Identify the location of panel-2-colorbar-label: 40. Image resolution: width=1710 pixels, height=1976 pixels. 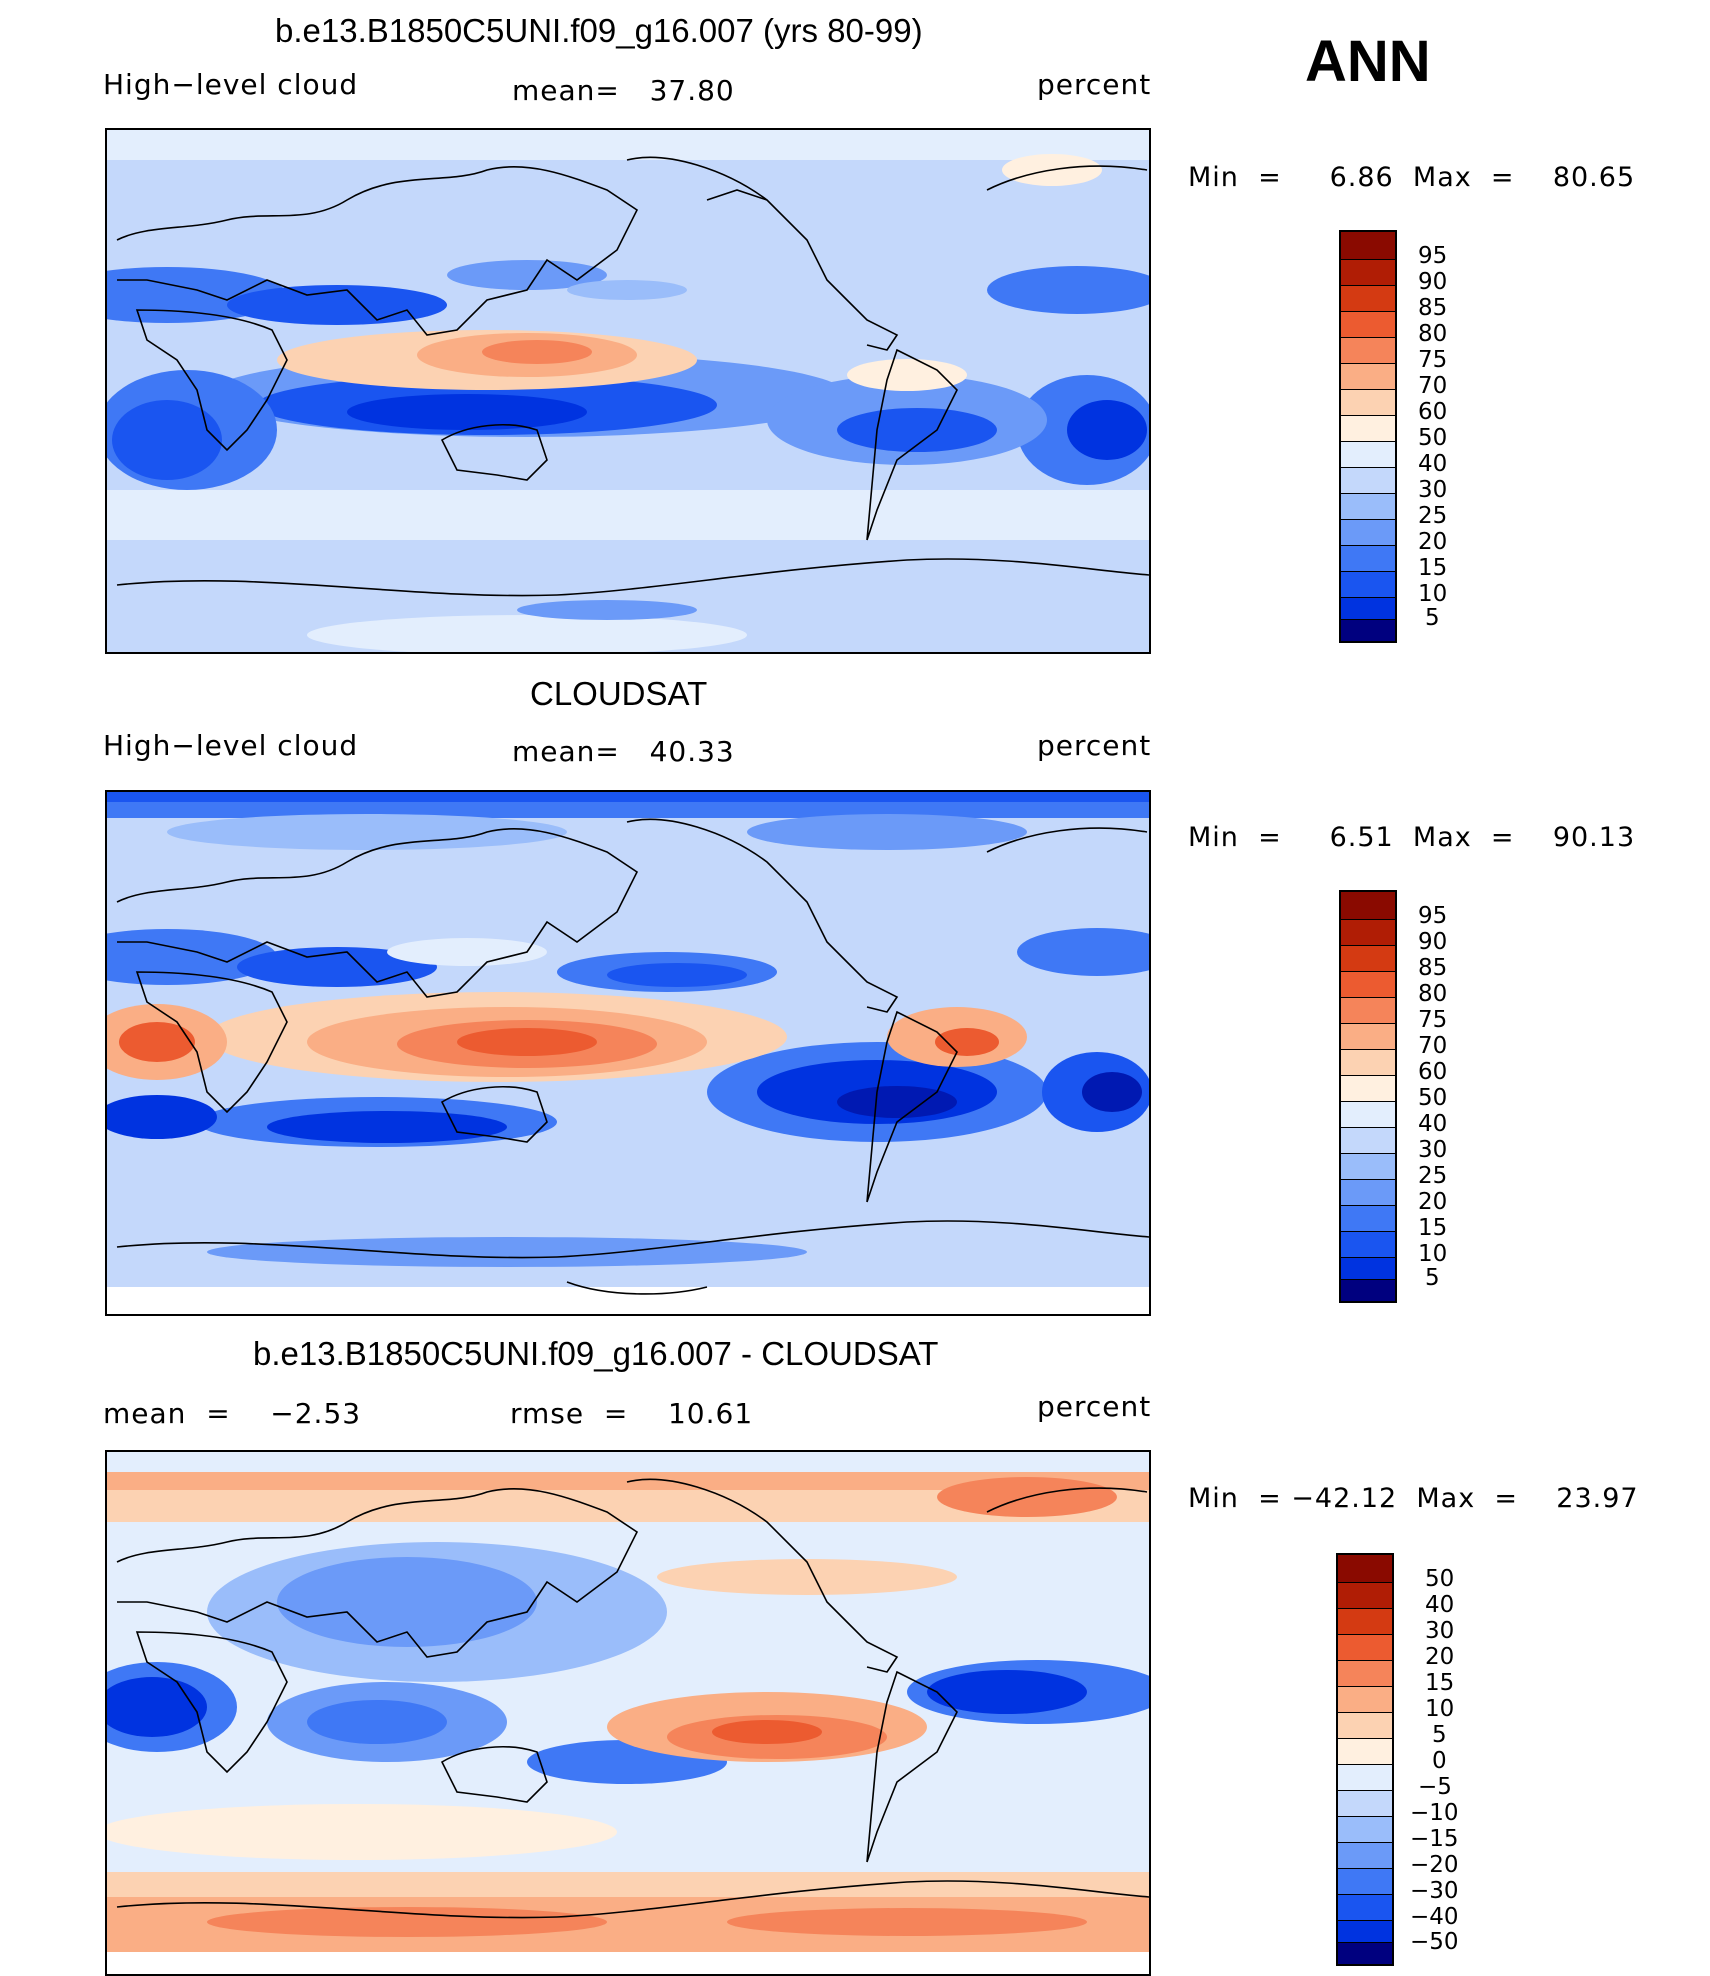
(1433, 1124).